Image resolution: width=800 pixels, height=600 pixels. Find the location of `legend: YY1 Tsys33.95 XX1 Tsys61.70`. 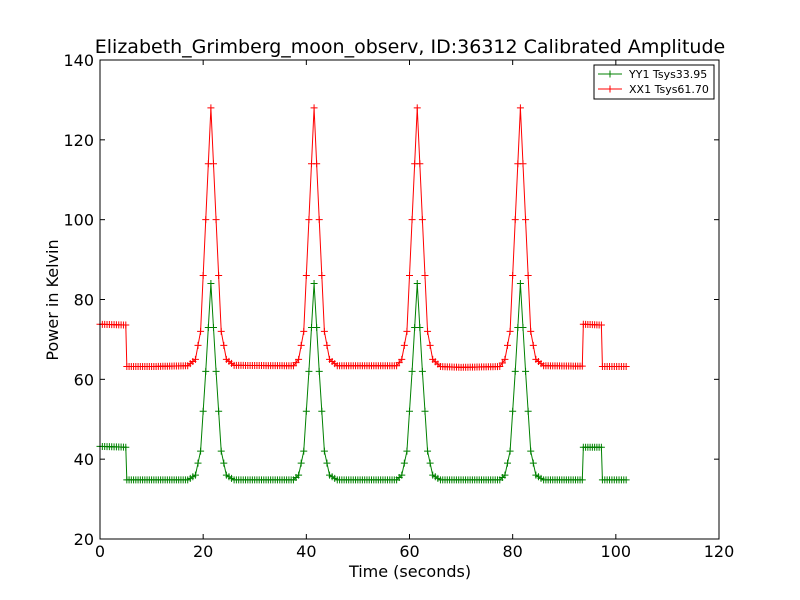

legend: YY1 Tsys33.95 XX1 Tsys61.70 is located at coordinates (654, 82).